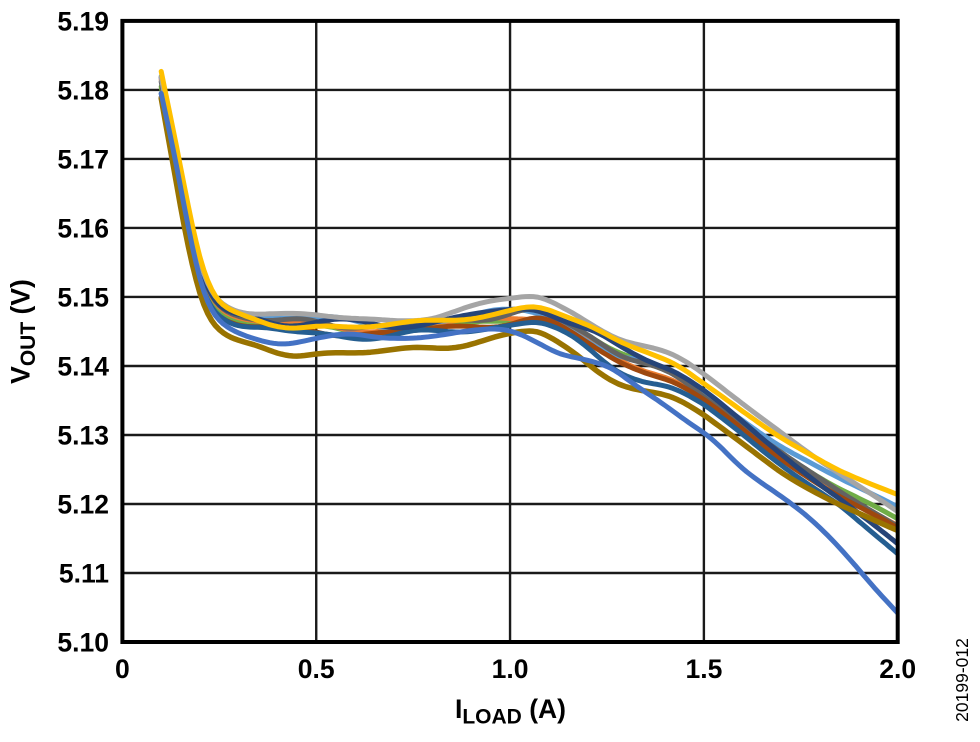 This screenshot has height=742, width=980. I want to click on svg-text: 2.0, so click(897, 669).